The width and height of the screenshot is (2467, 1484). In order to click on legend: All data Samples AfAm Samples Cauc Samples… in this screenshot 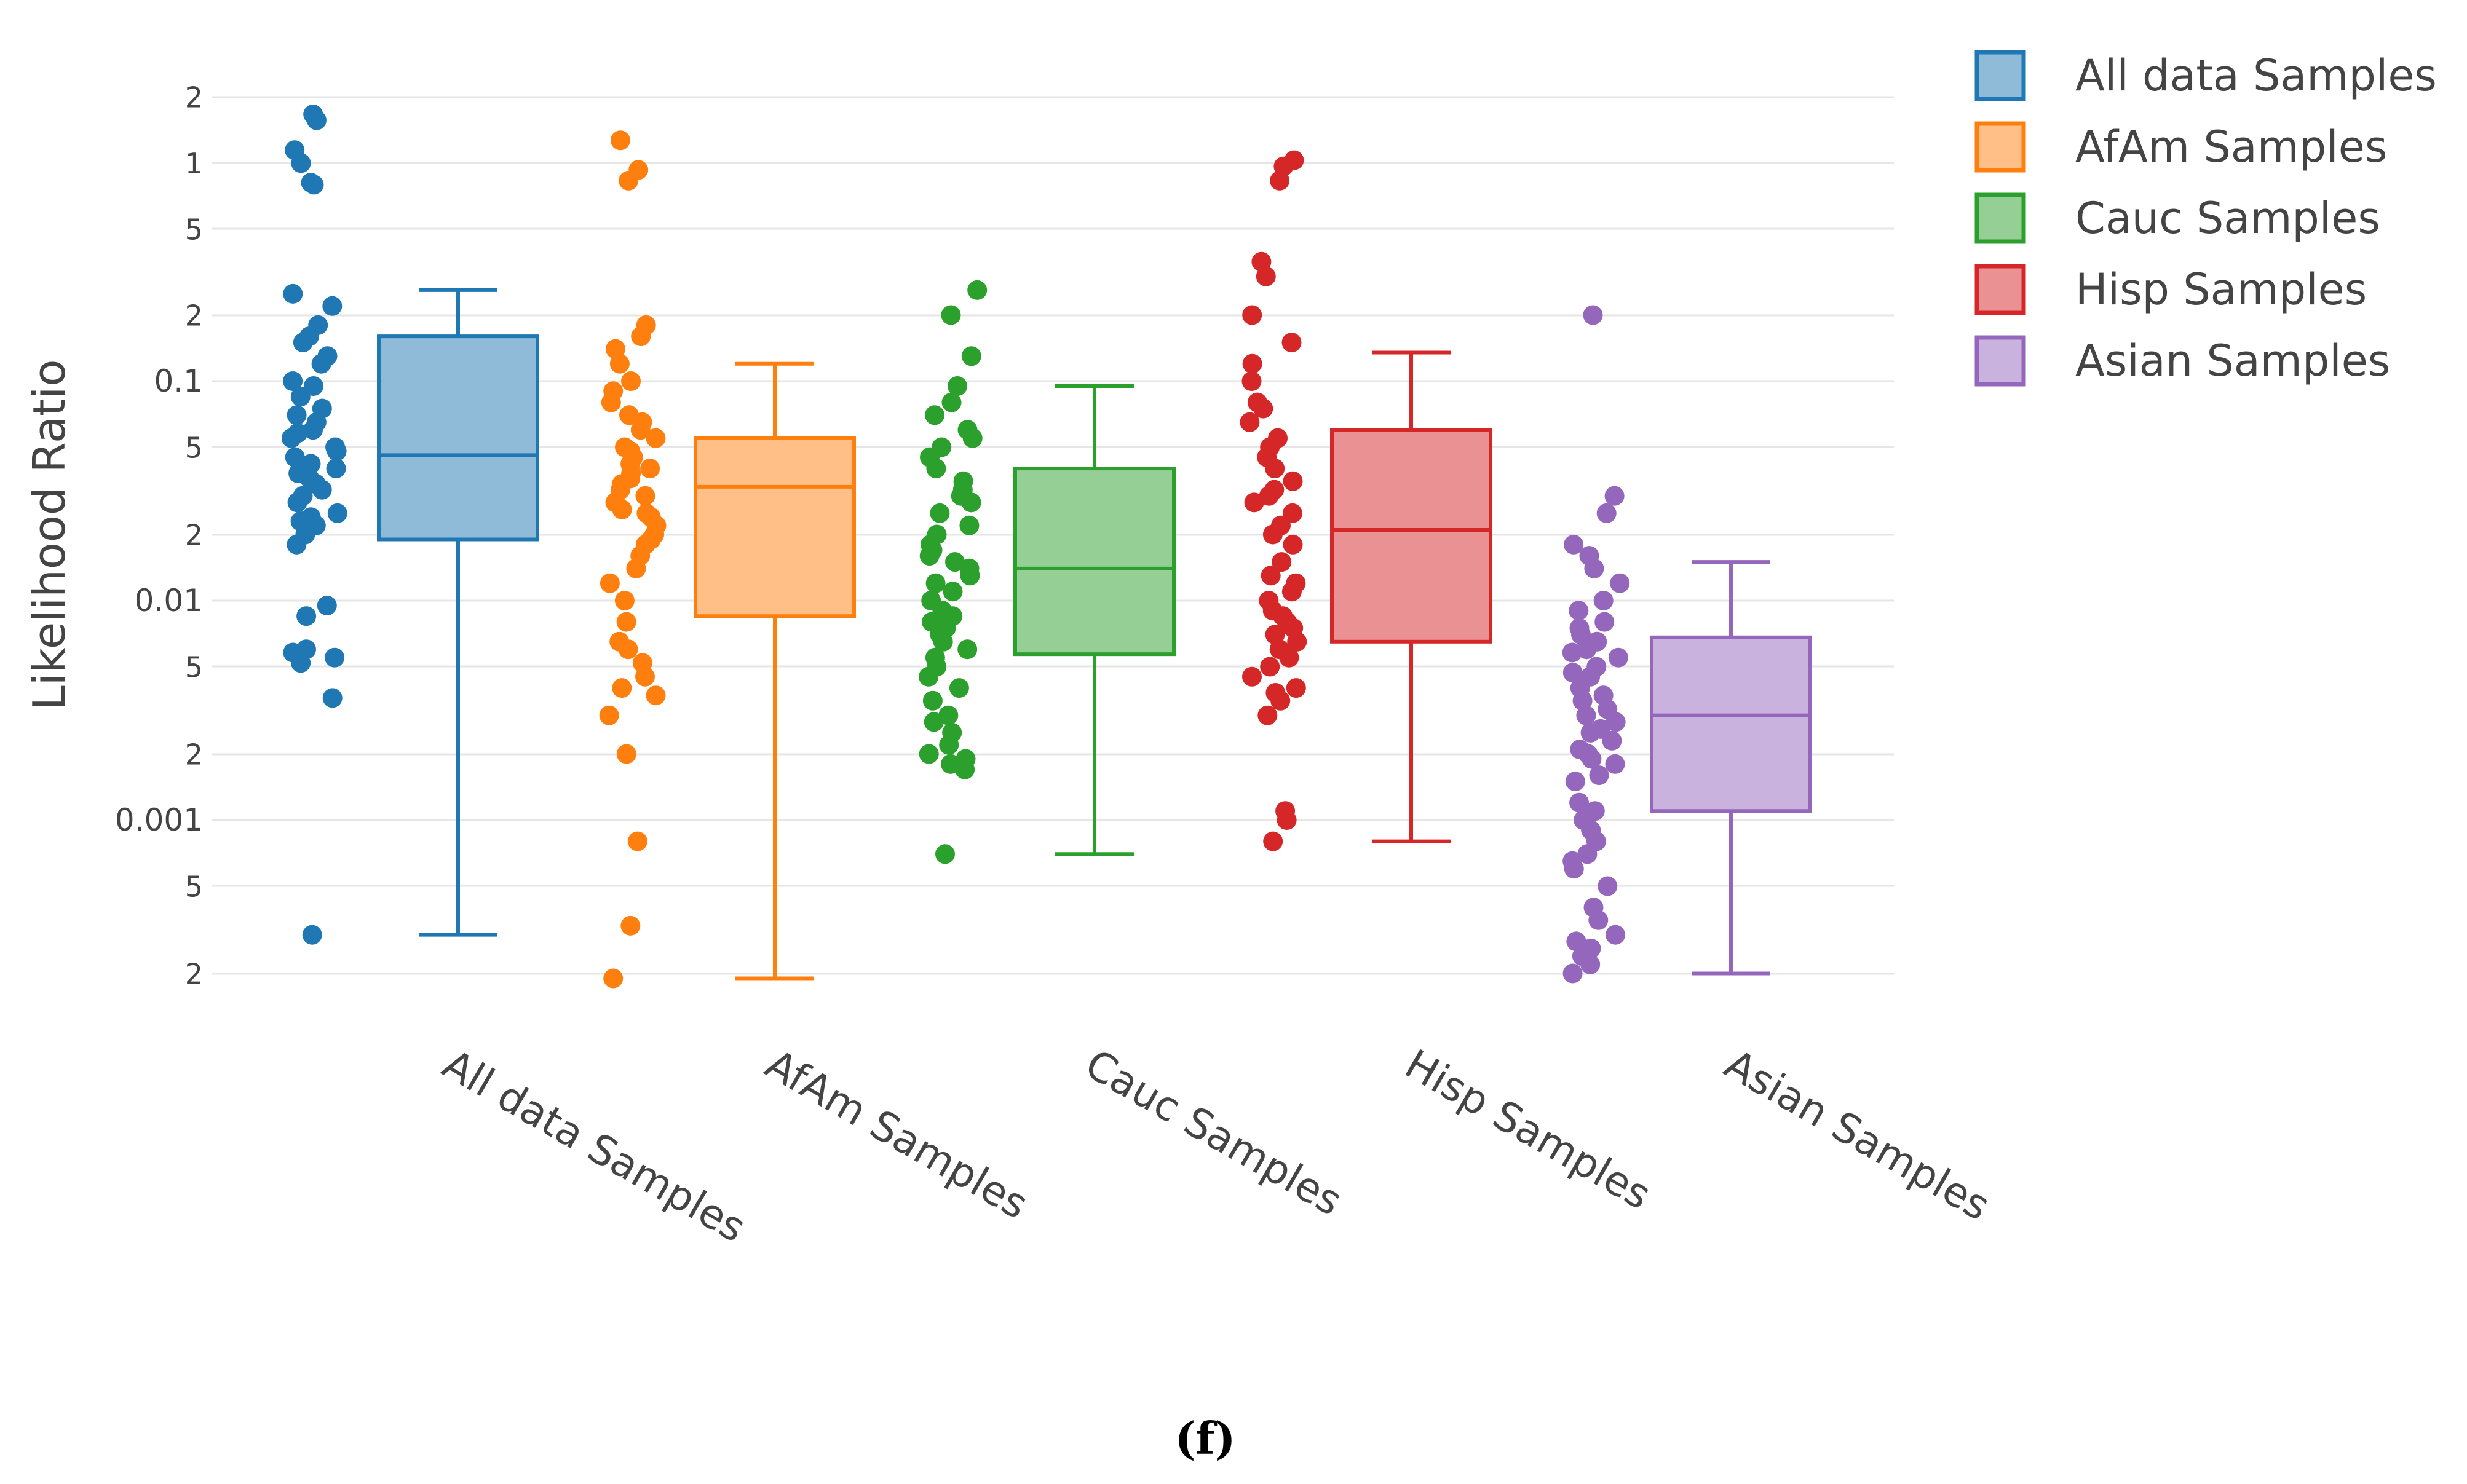, I will do `click(2205, 219)`.